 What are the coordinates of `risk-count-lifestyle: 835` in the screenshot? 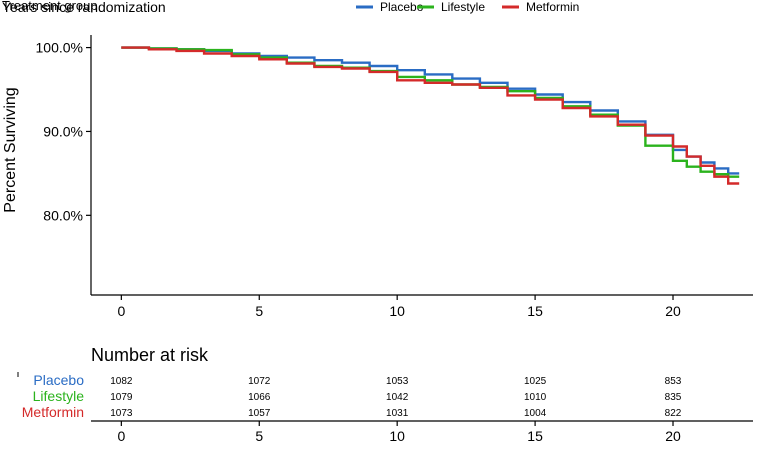 It's located at (673, 397).